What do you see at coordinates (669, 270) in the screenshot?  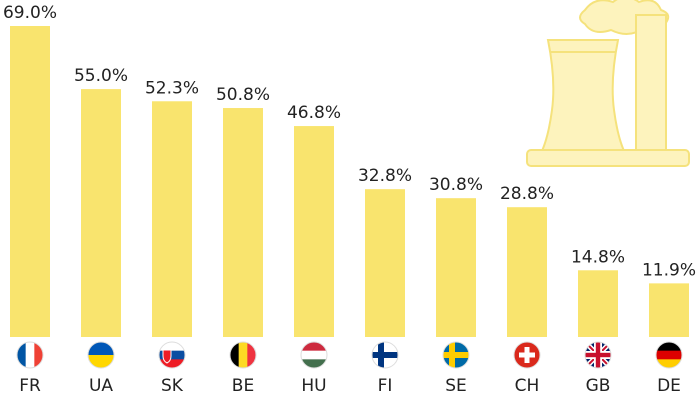 I see `value-label: 11.9%` at bounding box center [669, 270].